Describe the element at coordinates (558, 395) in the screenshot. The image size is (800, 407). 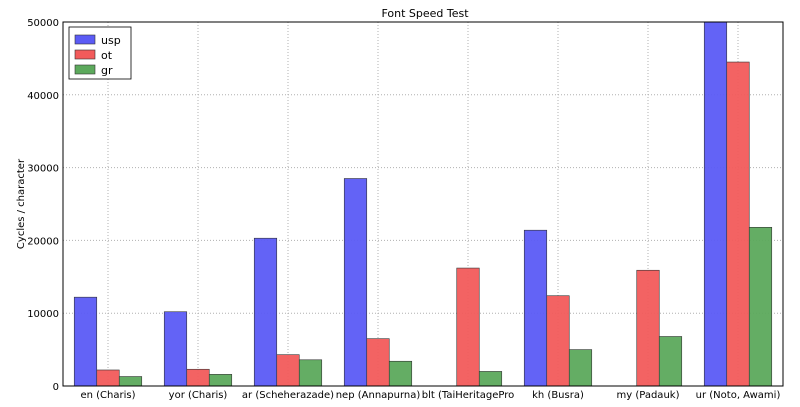
I see `x-tick-label: kh (Busra)` at that location.